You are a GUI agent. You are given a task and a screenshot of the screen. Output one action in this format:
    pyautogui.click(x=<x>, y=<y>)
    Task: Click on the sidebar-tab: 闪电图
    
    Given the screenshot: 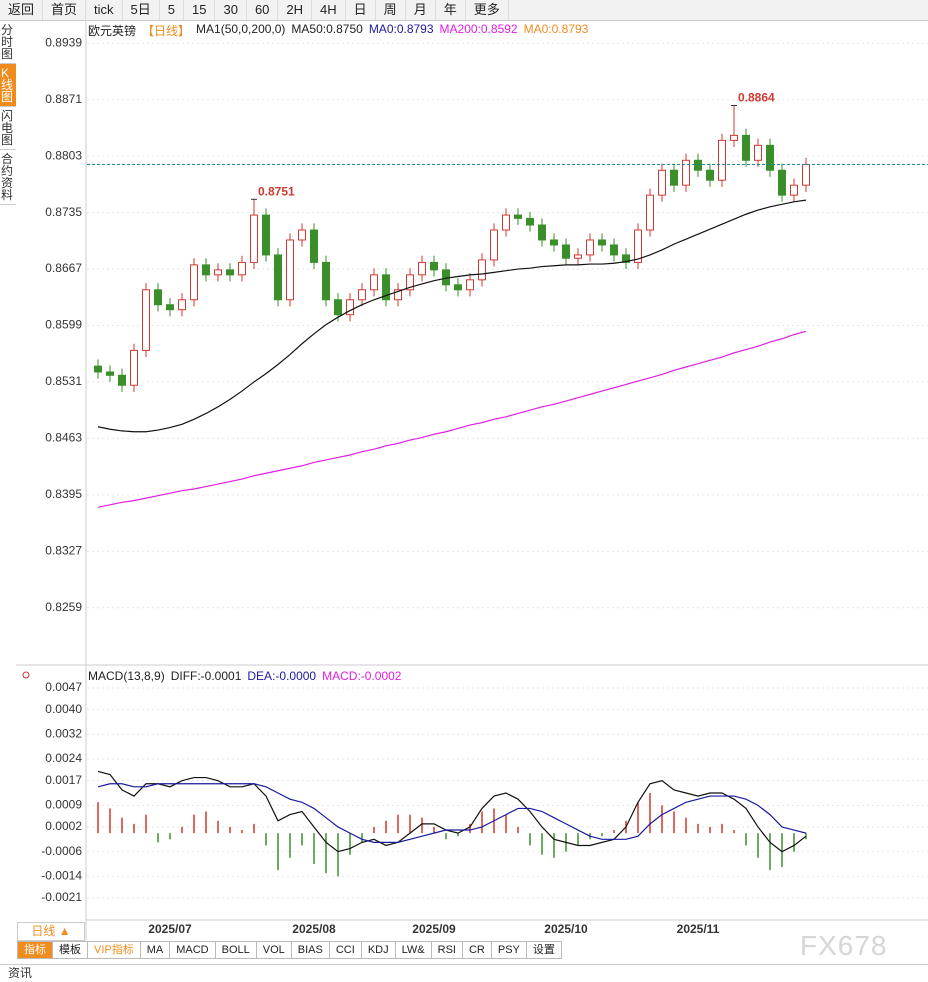 What is the action you would take?
    pyautogui.click(x=8, y=128)
    